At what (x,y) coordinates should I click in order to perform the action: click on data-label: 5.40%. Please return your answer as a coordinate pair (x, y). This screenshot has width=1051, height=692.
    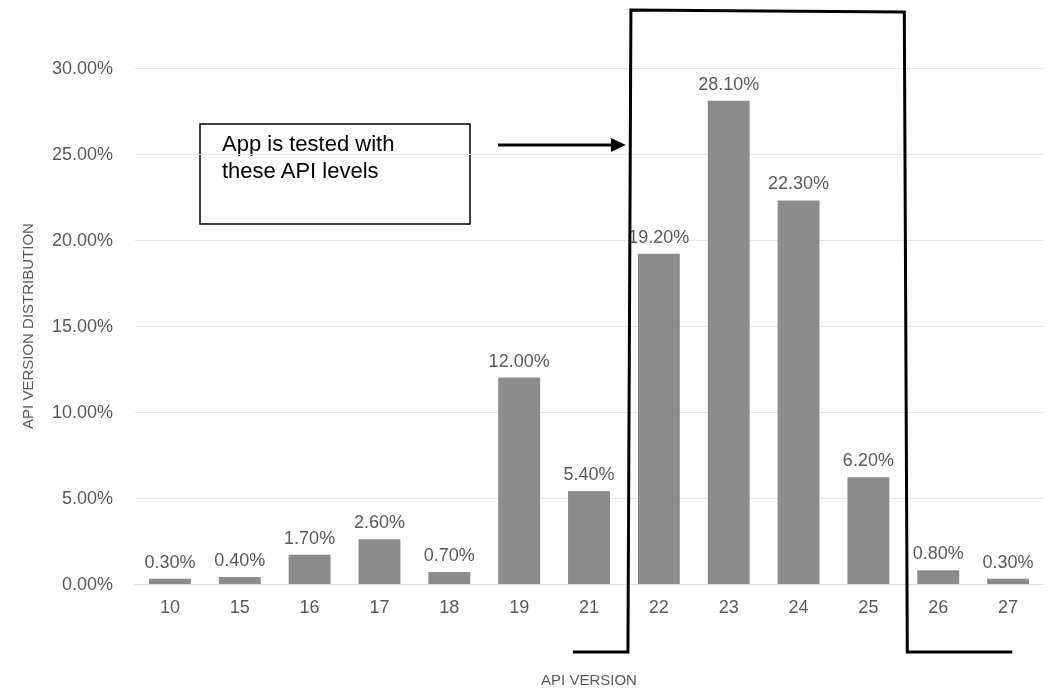
    Looking at the image, I should click on (589, 474).